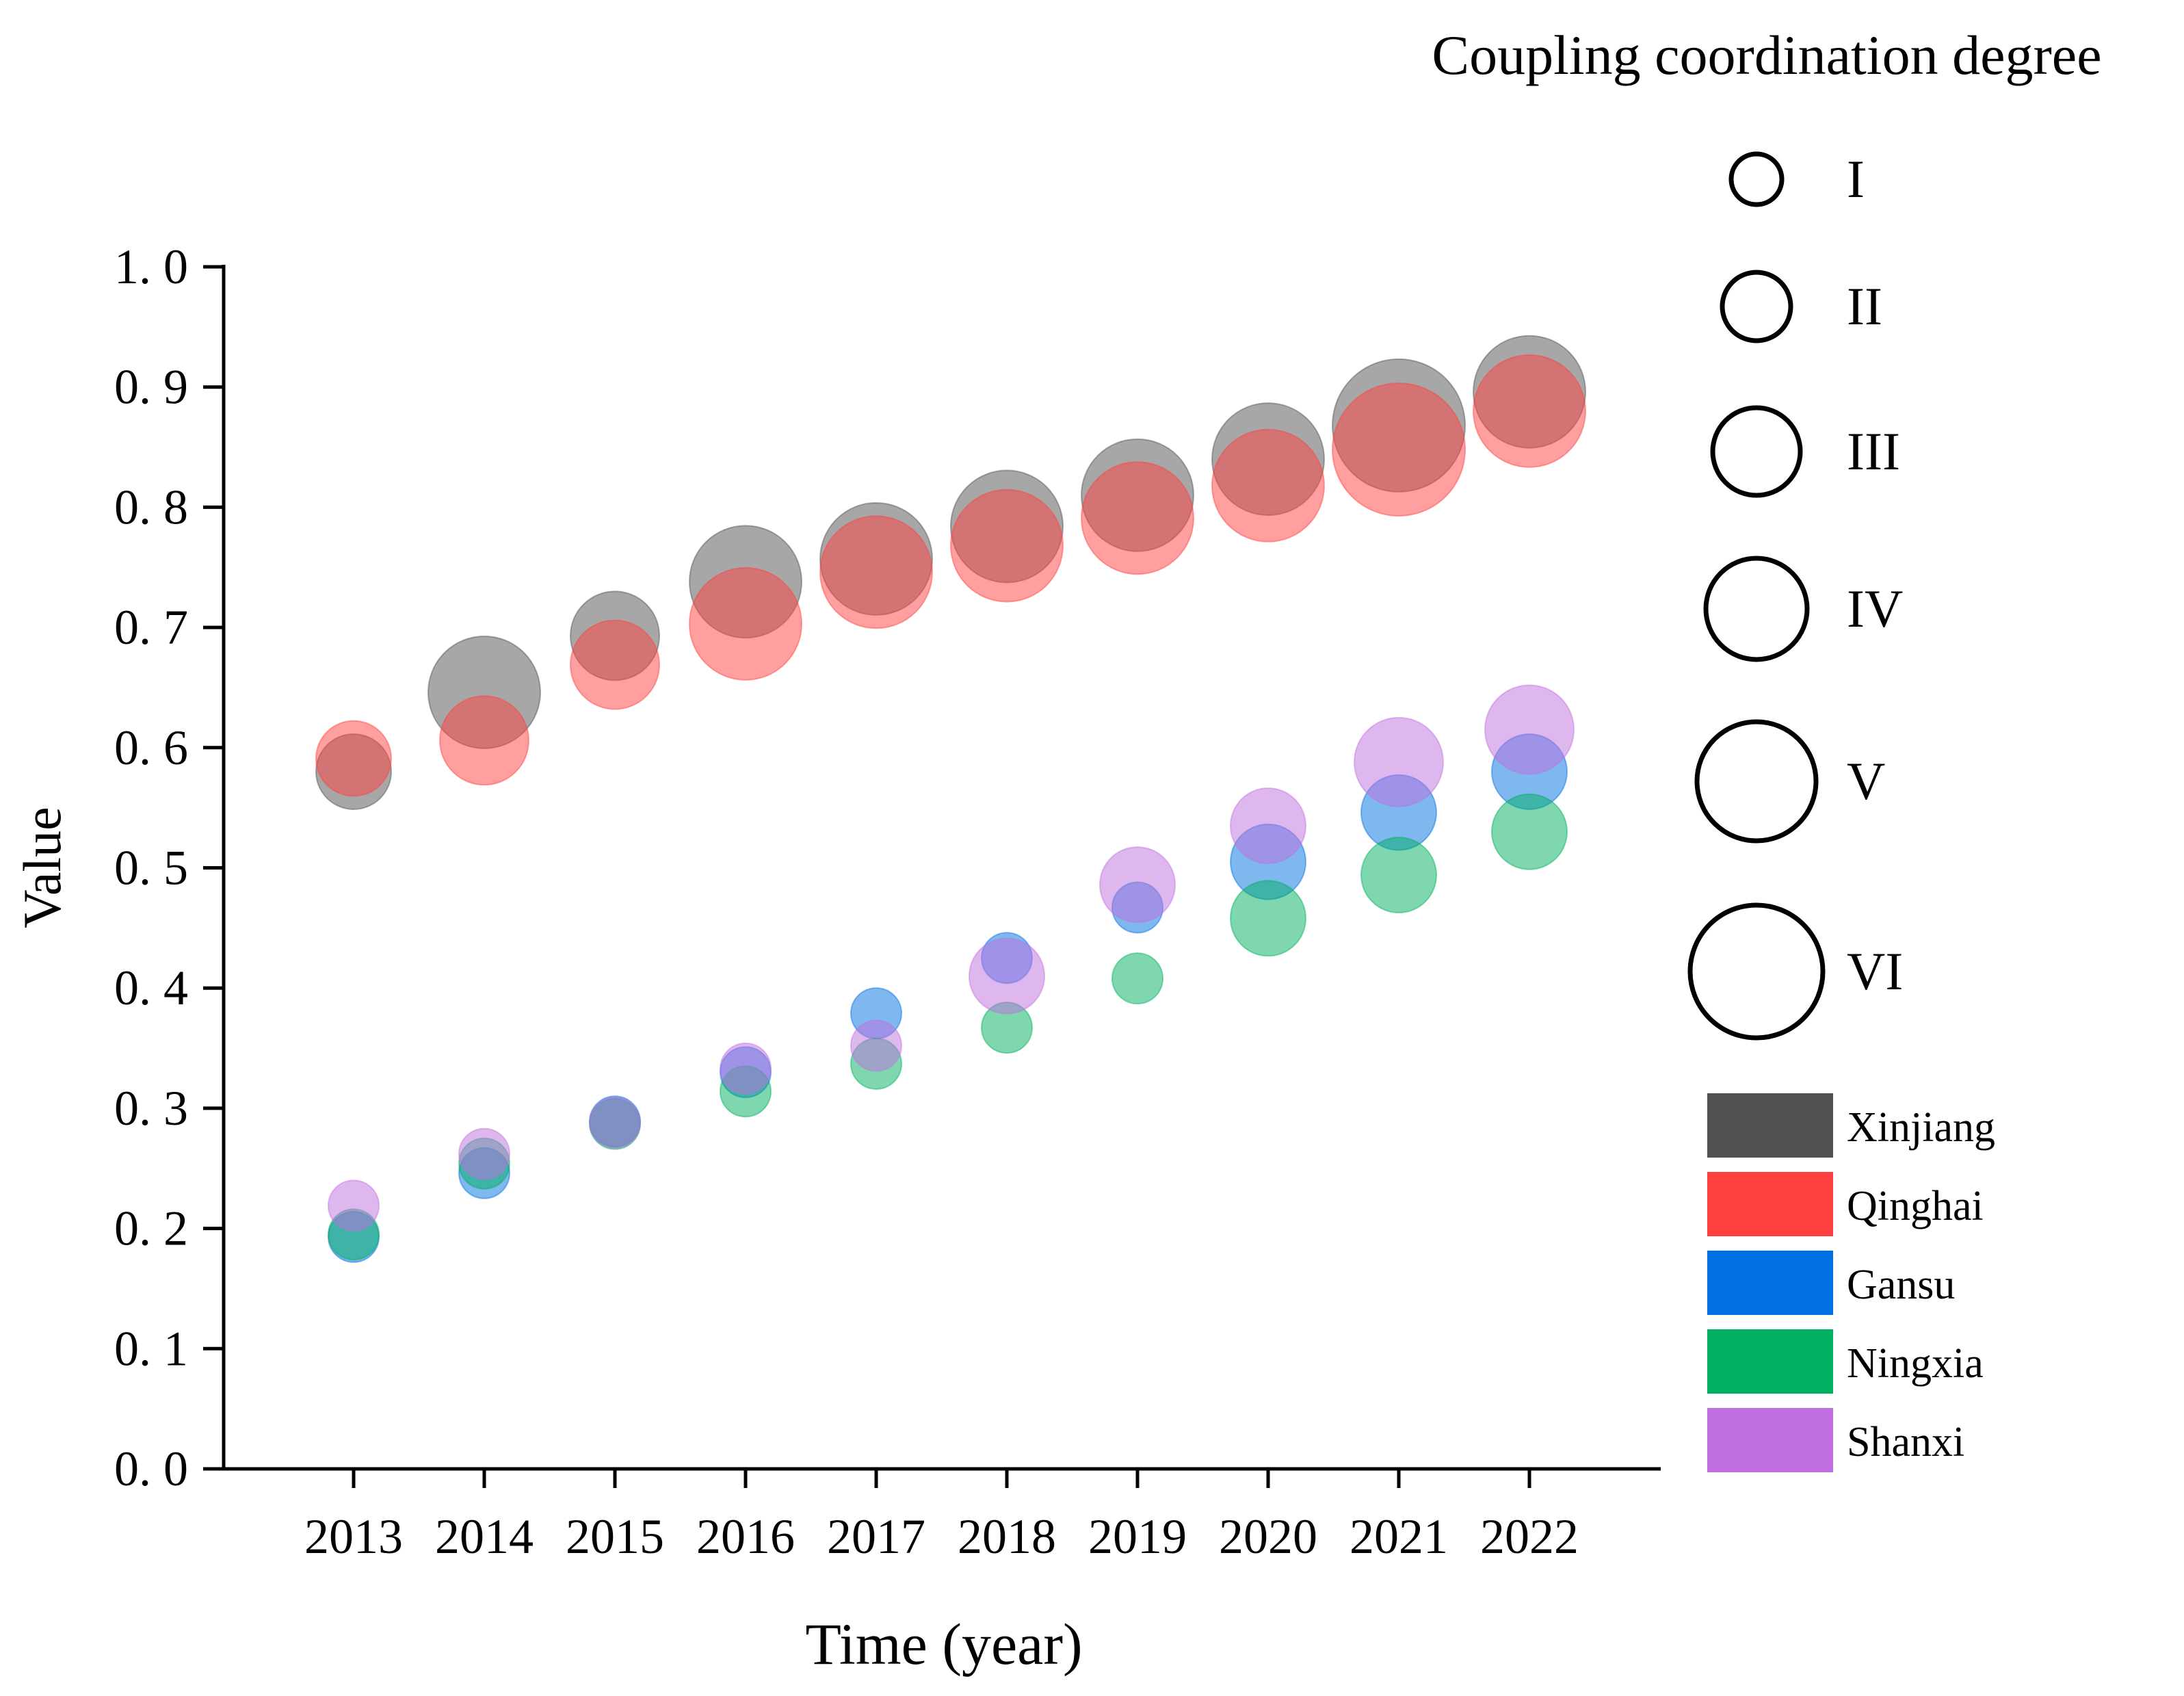 The image size is (2184, 1696). I want to click on bubble-shanxi-2013, so click(354, 1205).